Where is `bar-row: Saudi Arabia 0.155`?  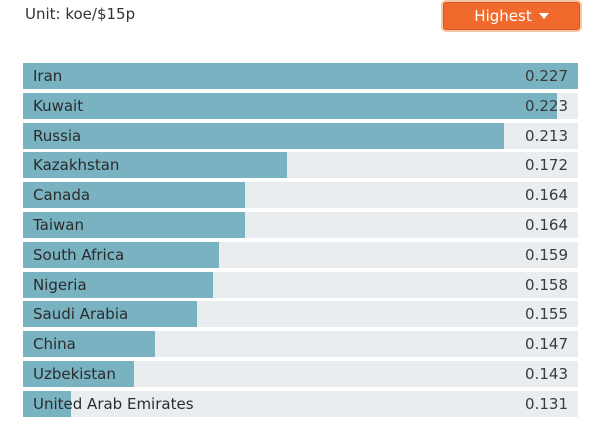 bar-row: Saudi Arabia 0.155 is located at coordinates (300, 314).